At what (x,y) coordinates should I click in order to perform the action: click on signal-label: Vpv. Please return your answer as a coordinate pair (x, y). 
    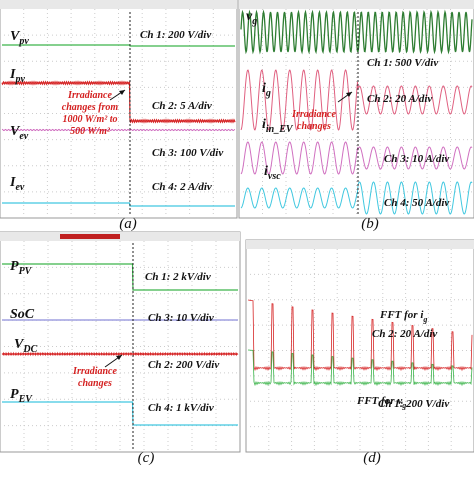
    Looking at the image, I should click on (19, 38).